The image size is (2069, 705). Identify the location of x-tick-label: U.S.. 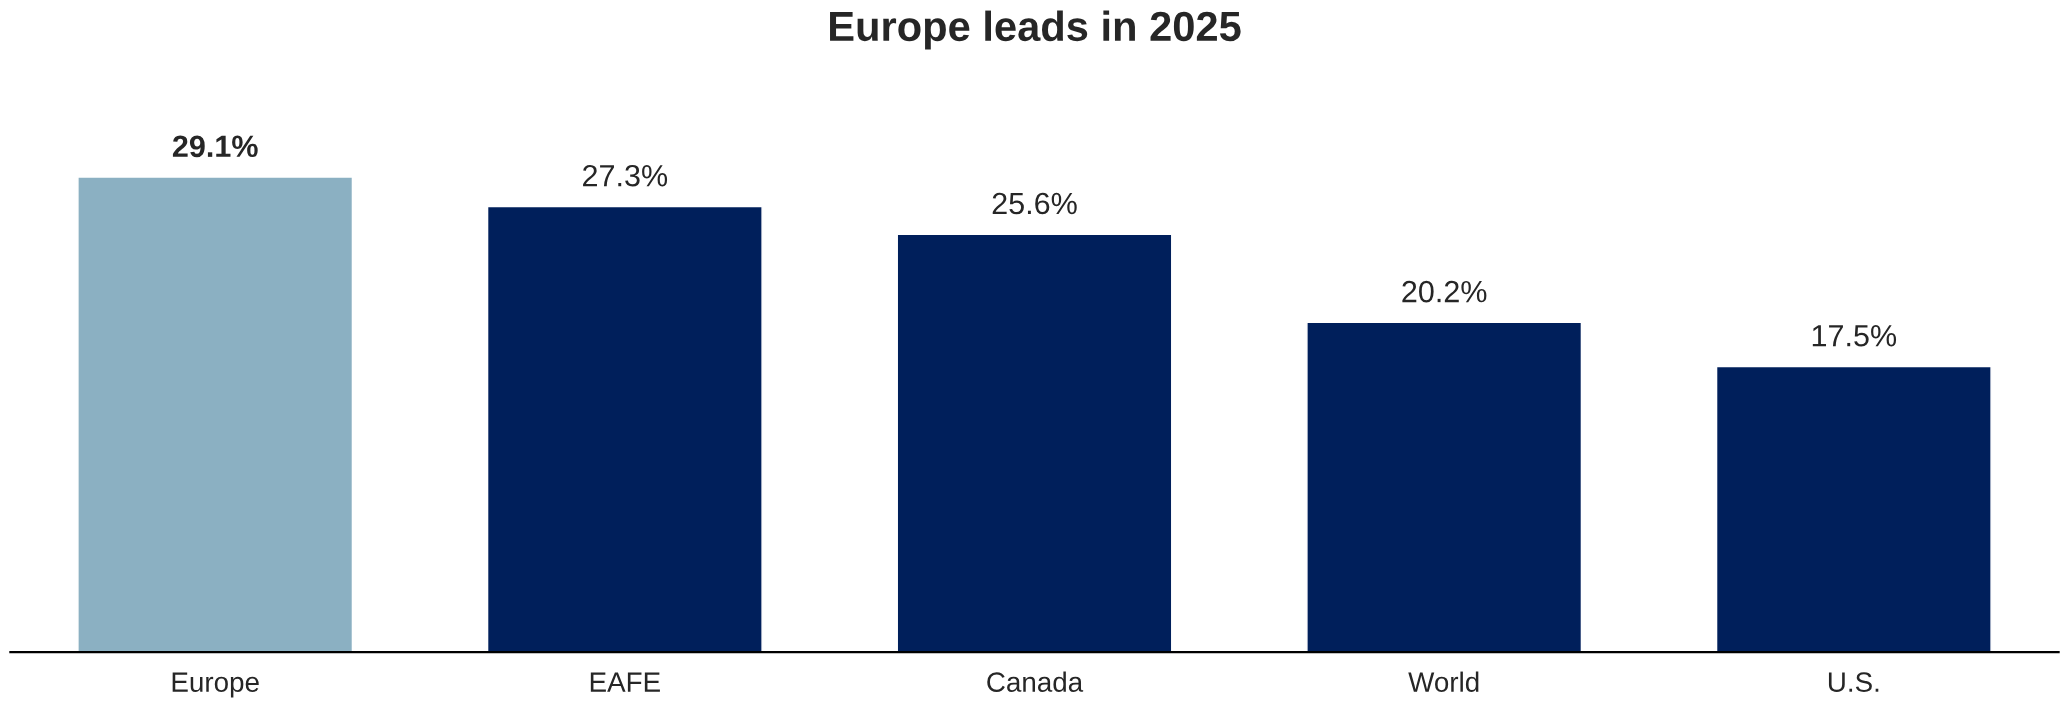
(1853, 682).